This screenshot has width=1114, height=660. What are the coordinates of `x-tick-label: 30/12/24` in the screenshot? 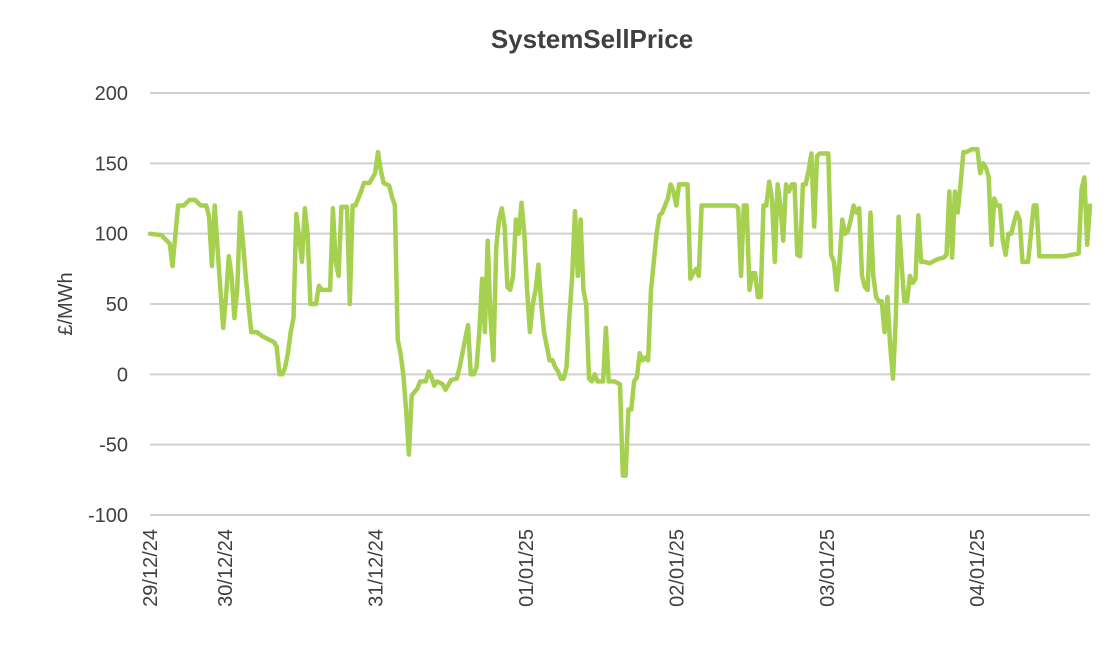 It's located at (226, 568).